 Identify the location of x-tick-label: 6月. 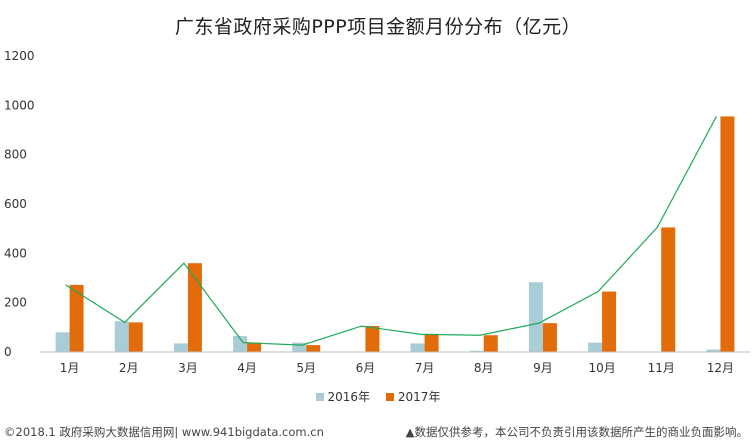
(366, 368).